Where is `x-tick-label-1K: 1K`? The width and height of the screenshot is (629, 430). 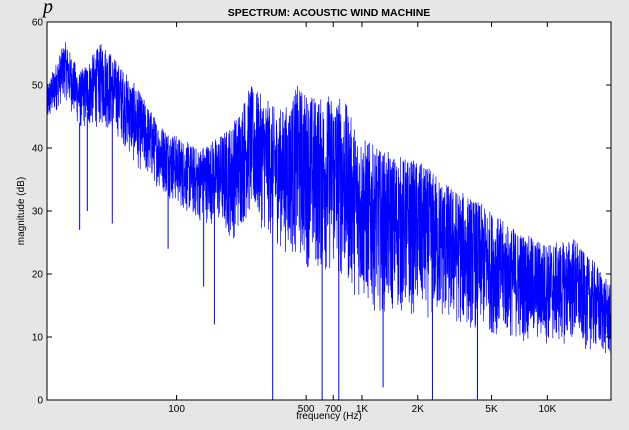
x-tick-label-1K: 1K is located at coordinates (362, 409).